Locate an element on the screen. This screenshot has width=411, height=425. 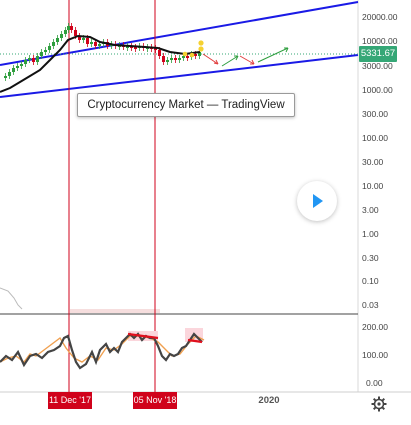
forecast-arrows is located at coordinates (245, 57).